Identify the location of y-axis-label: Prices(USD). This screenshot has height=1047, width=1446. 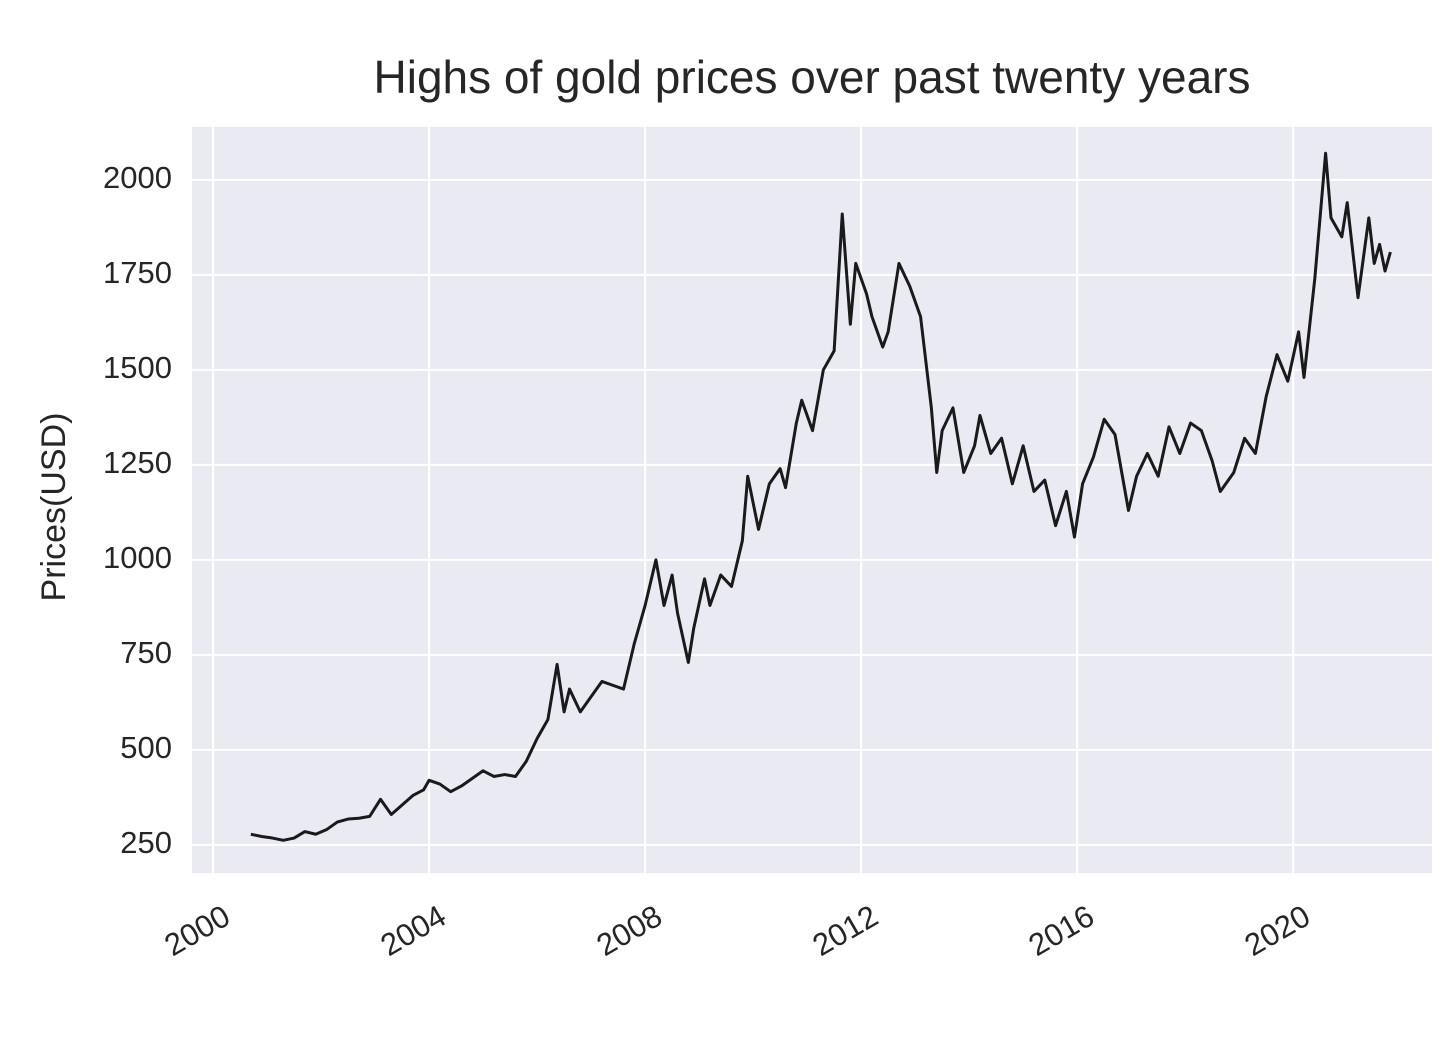
(54, 507).